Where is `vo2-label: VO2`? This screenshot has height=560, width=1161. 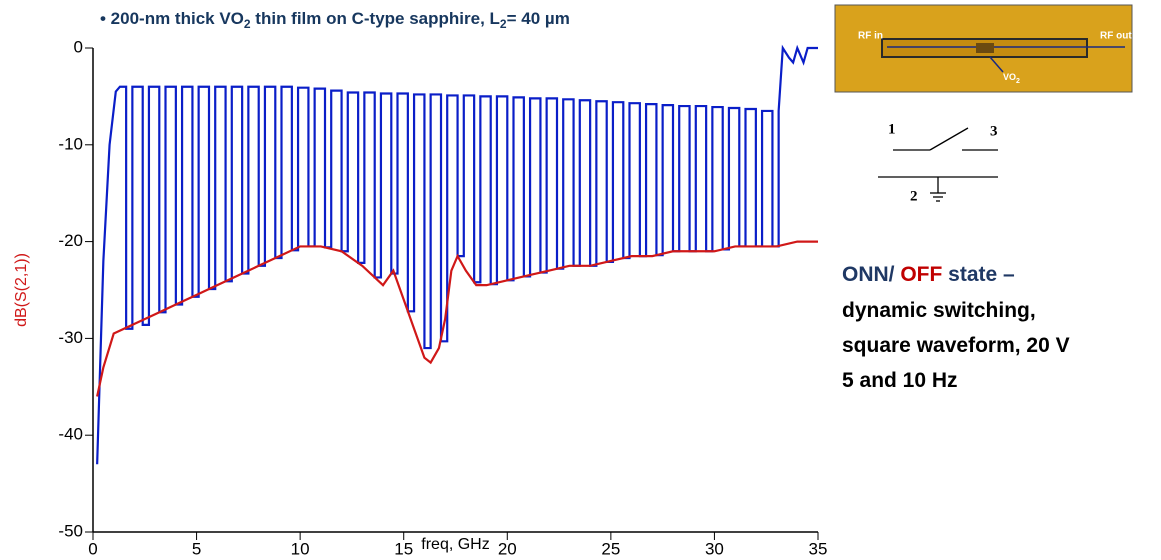
vo2-label: VO2 is located at coordinates (1011, 78).